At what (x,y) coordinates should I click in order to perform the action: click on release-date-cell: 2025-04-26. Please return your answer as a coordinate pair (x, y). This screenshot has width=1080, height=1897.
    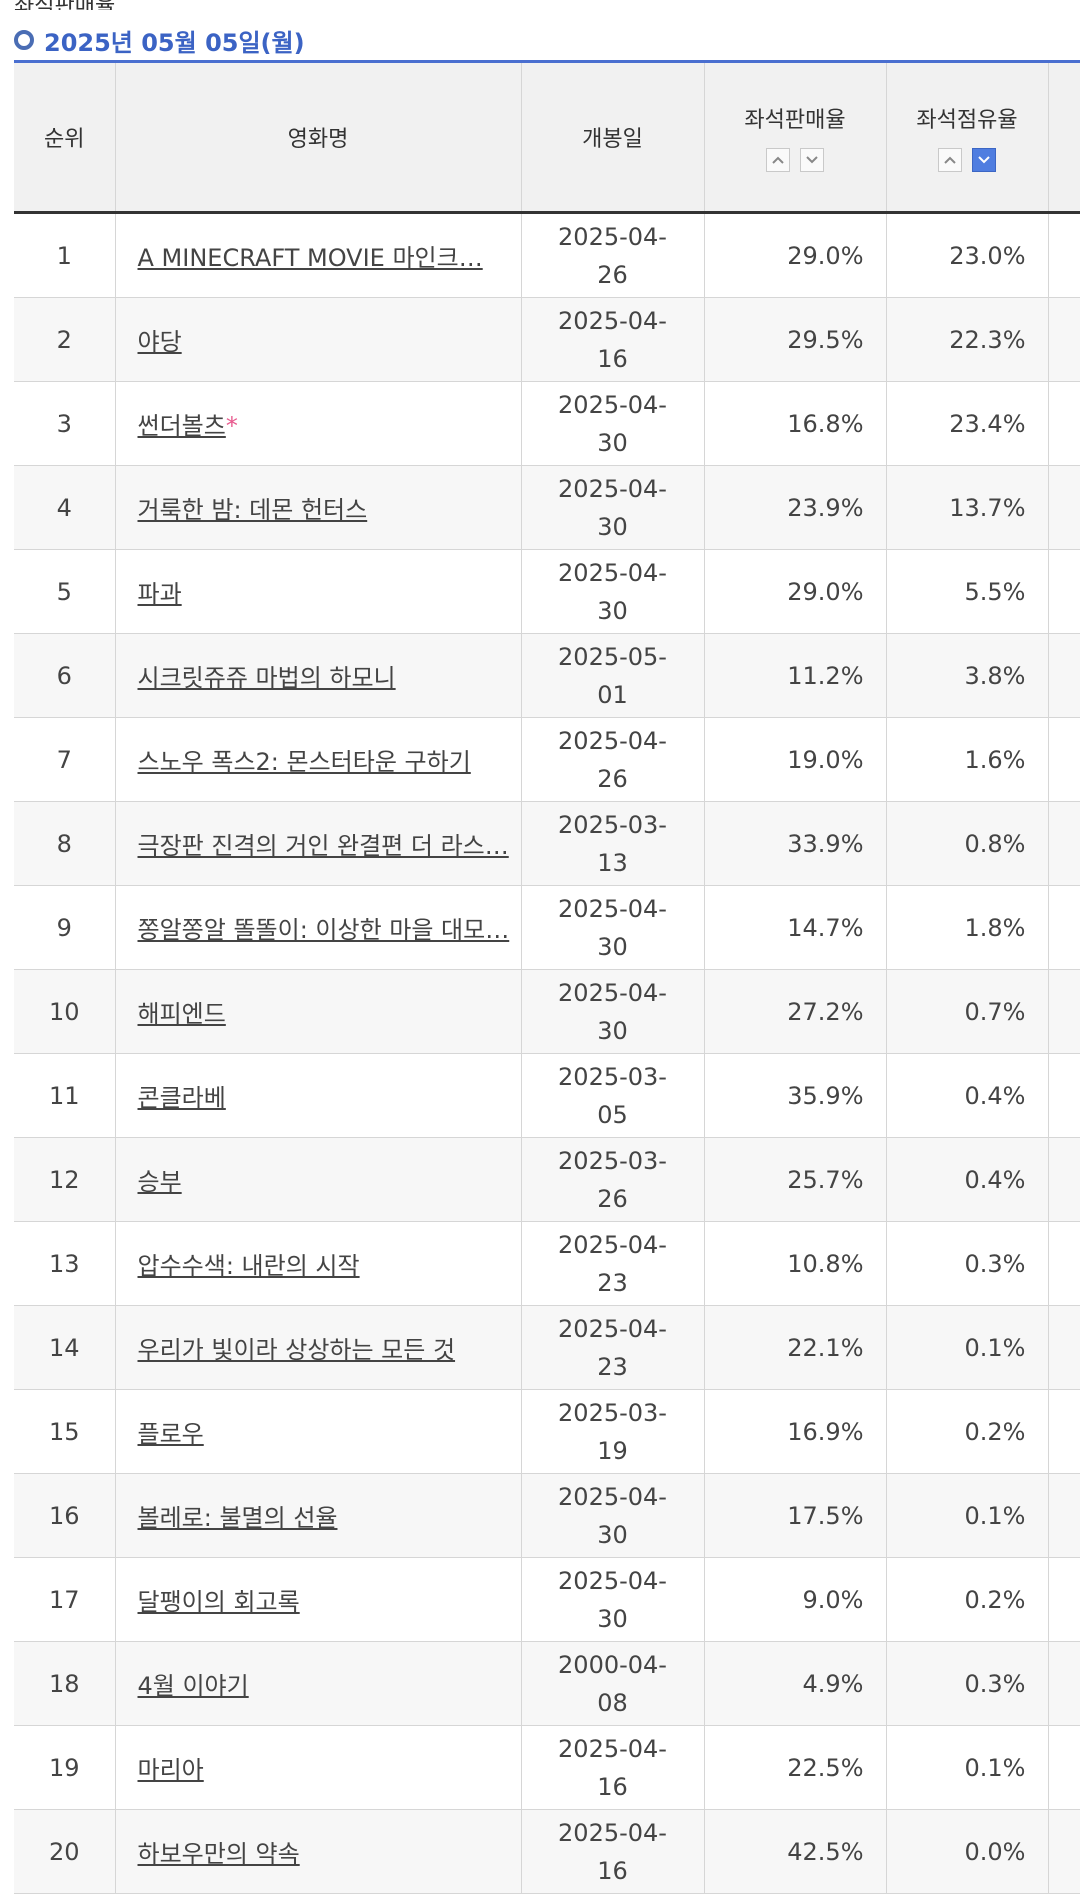
    Looking at the image, I should click on (613, 759).